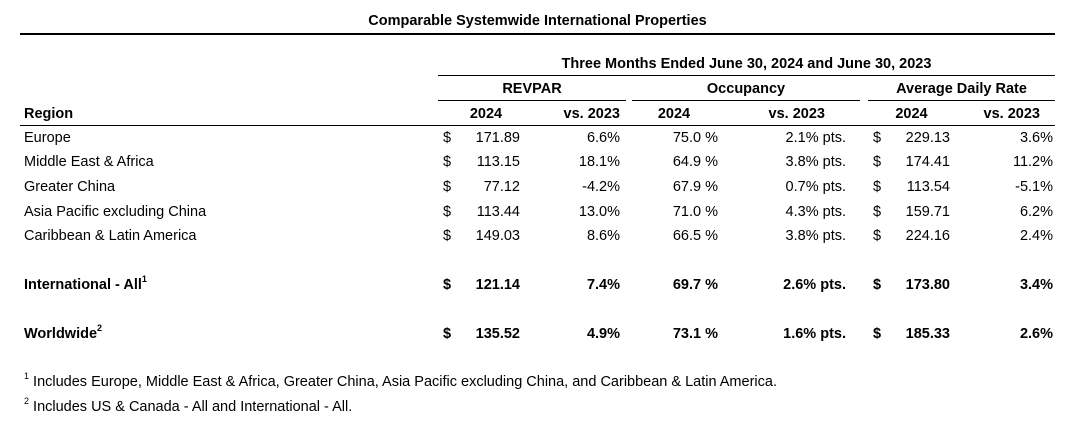  I want to click on group-rule-occupancy, so click(746, 100).